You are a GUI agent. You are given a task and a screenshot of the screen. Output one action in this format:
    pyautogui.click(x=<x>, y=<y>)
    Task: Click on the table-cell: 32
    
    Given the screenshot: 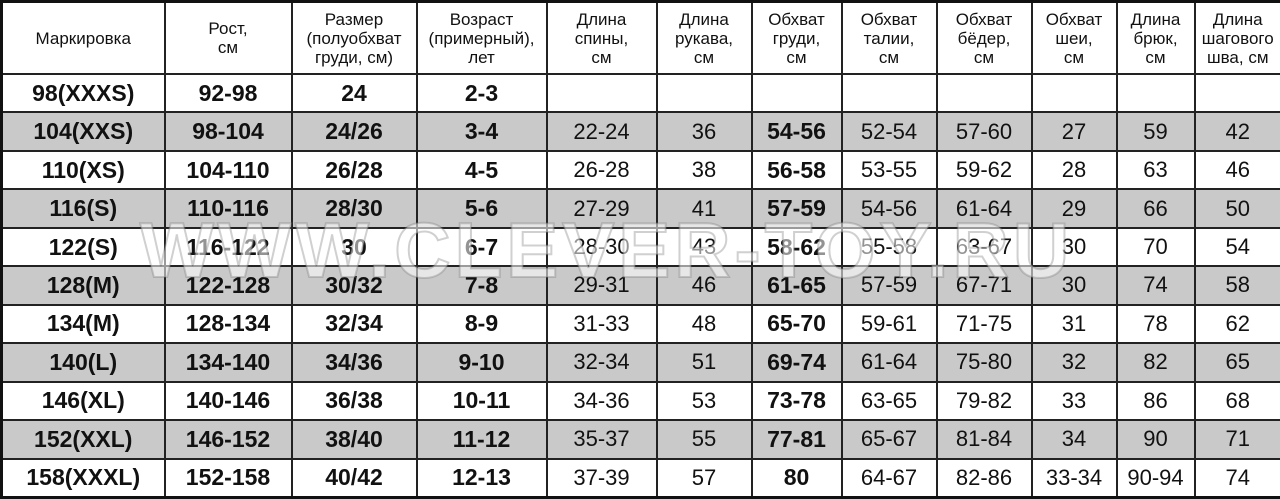 What is the action you would take?
    pyautogui.click(x=1074, y=362)
    